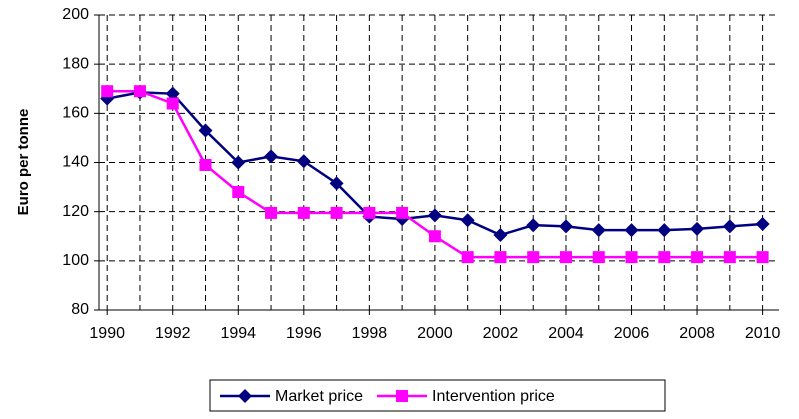  What do you see at coordinates (75, 211) in the screenshot?
I see `y-tick-label: 120` at bounding box center [75, 211].